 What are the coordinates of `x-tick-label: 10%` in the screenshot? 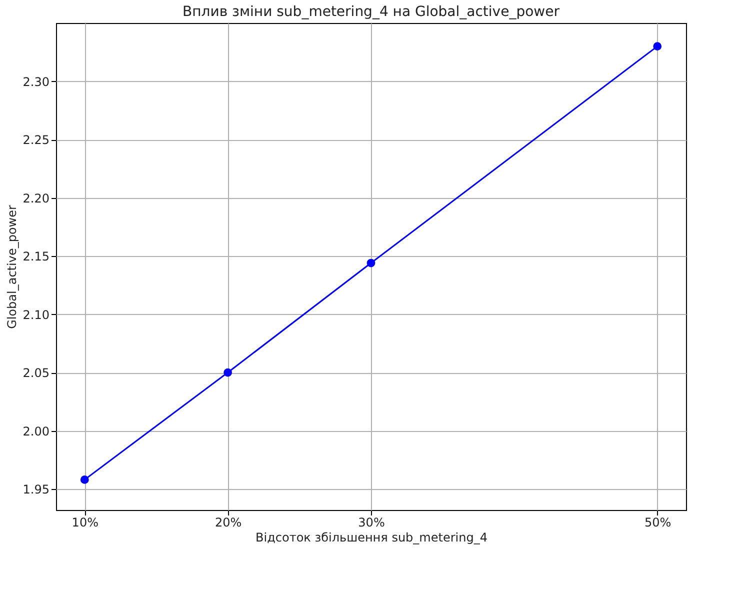 It's located at (85, 523).